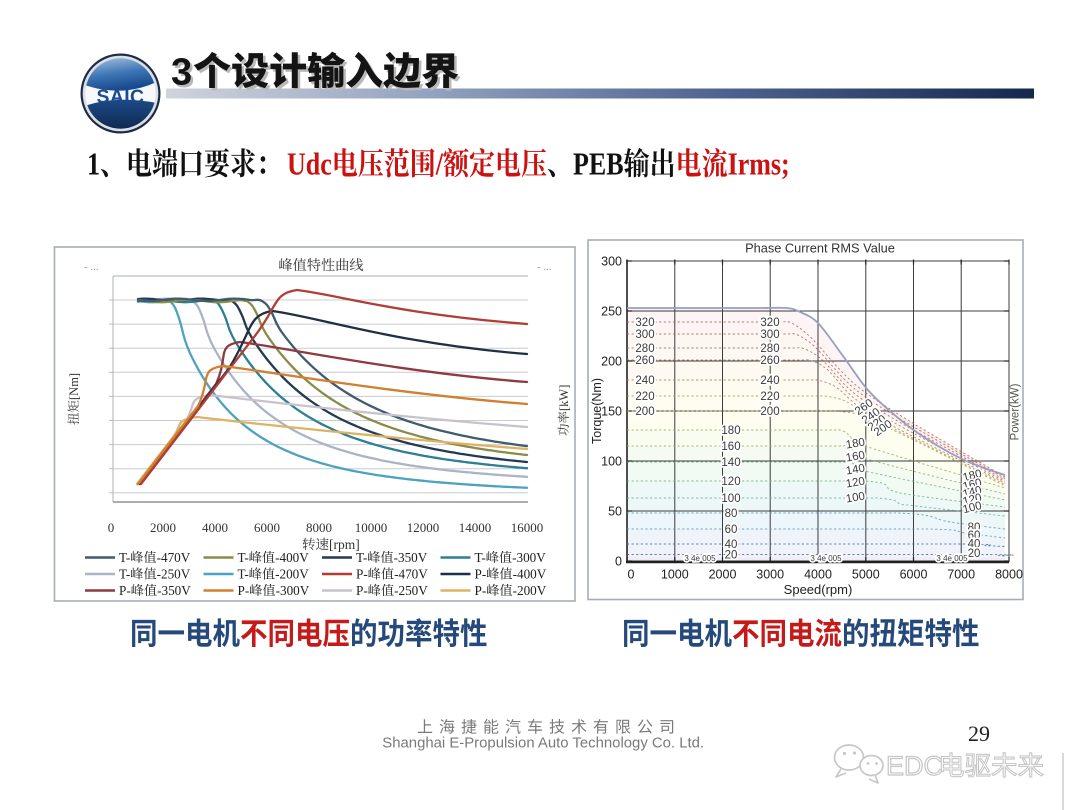 The height and width of the screenshot is (810, 1080). Describe the element at coordinates (731, 545) in the screenshot. I see `svg-text: 40` at that location.